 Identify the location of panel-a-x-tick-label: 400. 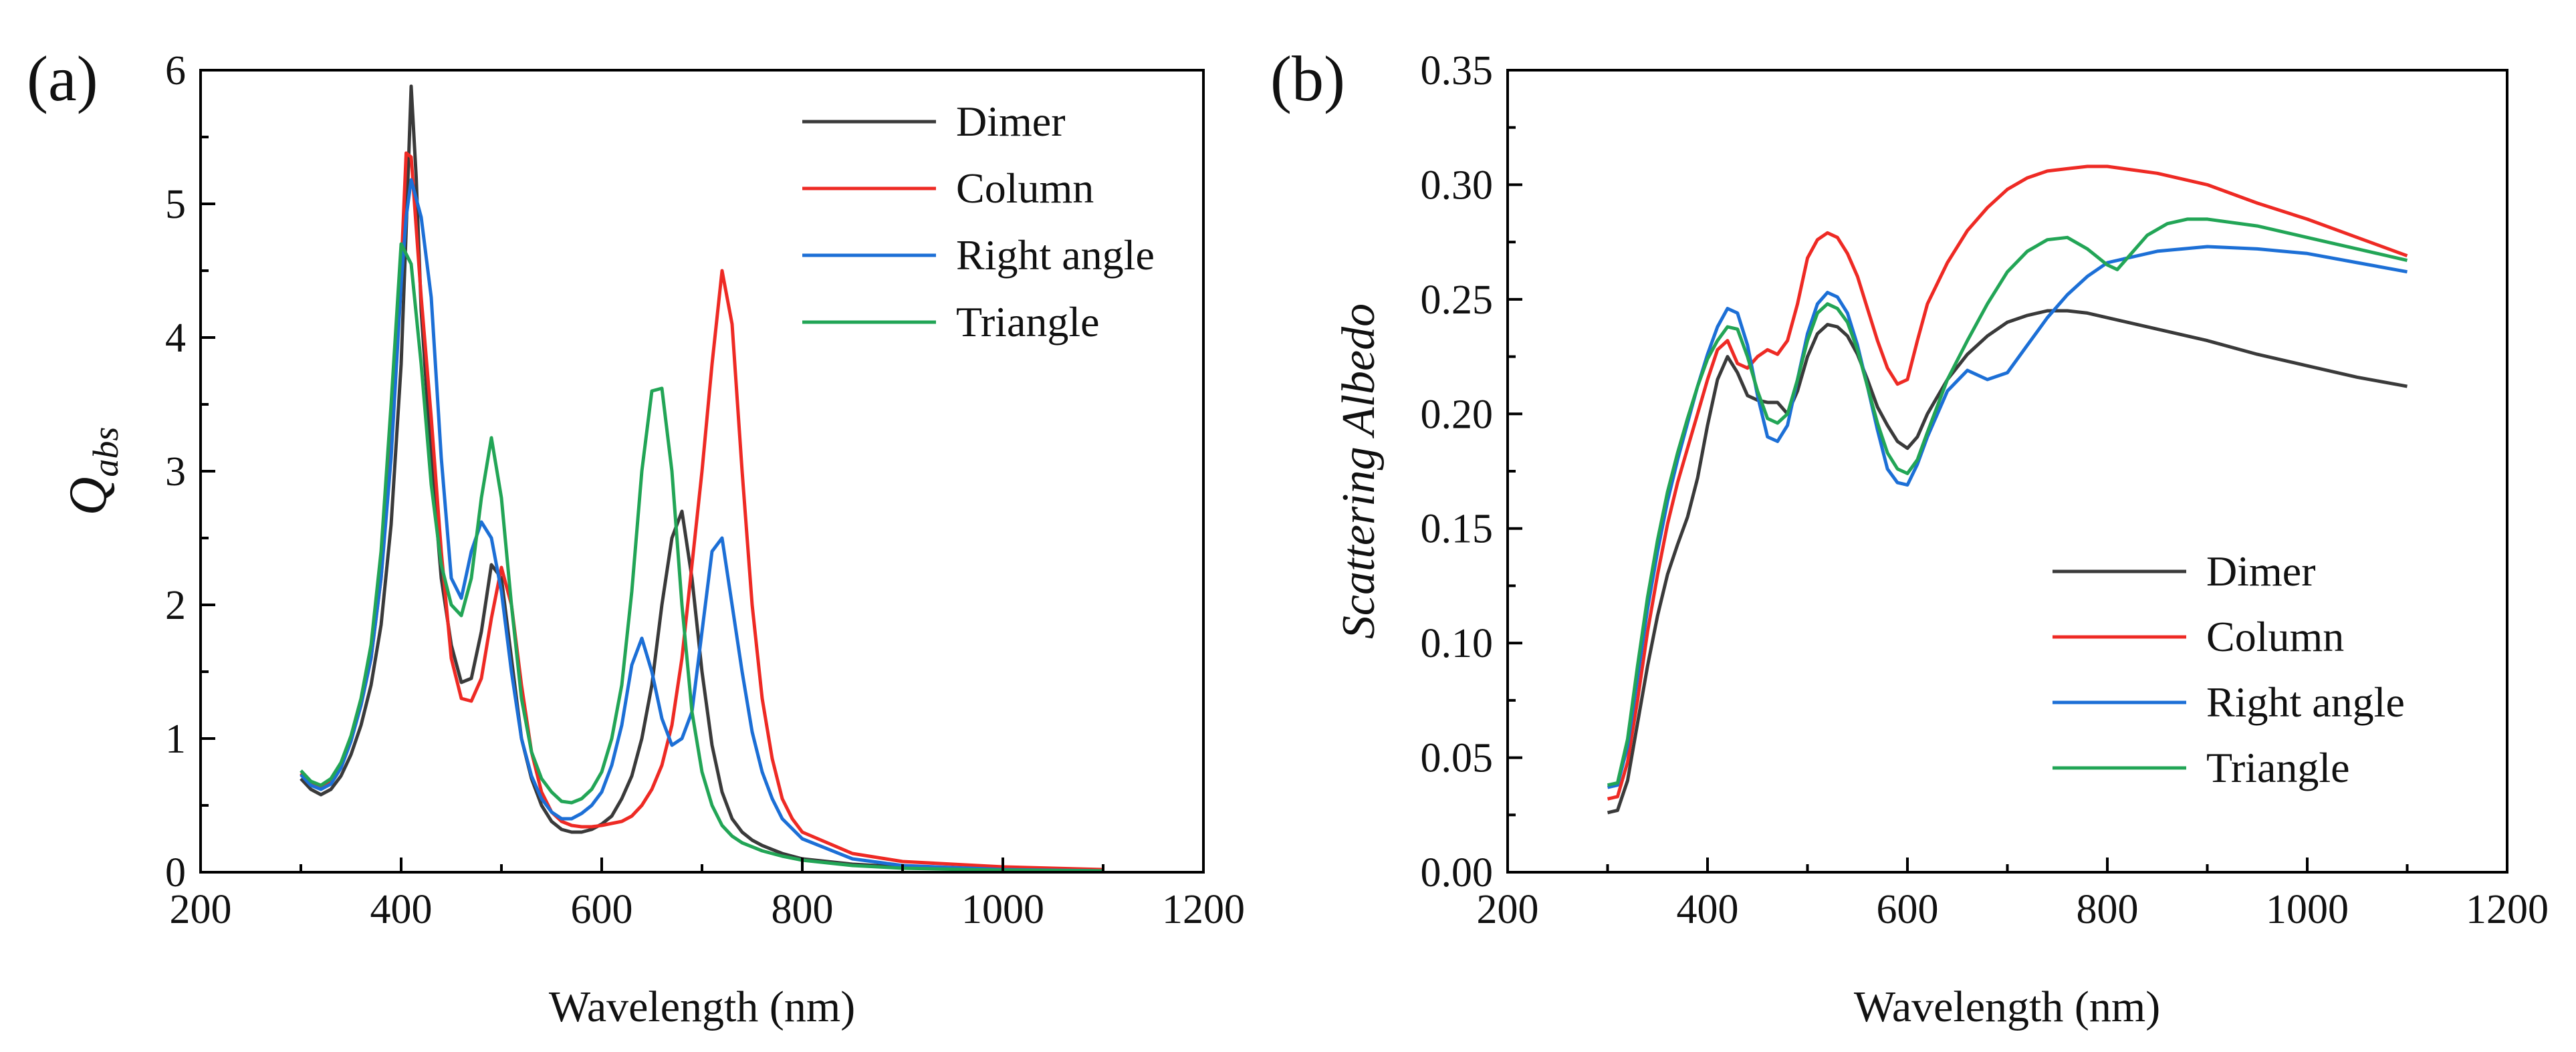
(401, 909).